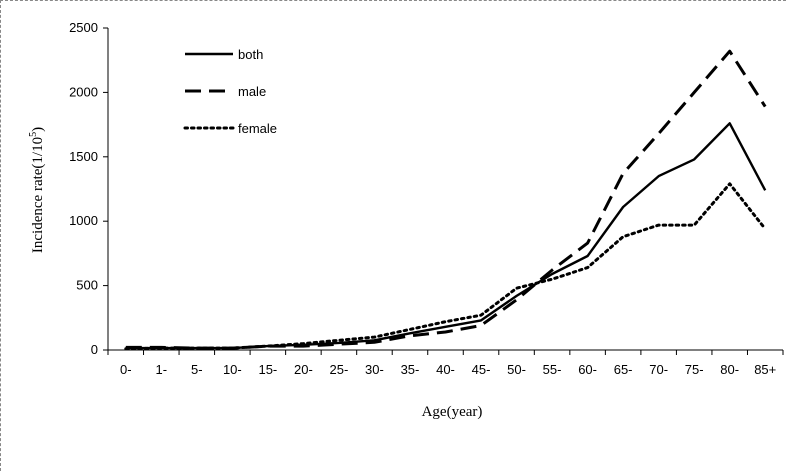 The image size is (787, 472). Describe the element at coordinates (33, 134) in the screenshot. I see `y-axis-title-sup: 5` at that location.